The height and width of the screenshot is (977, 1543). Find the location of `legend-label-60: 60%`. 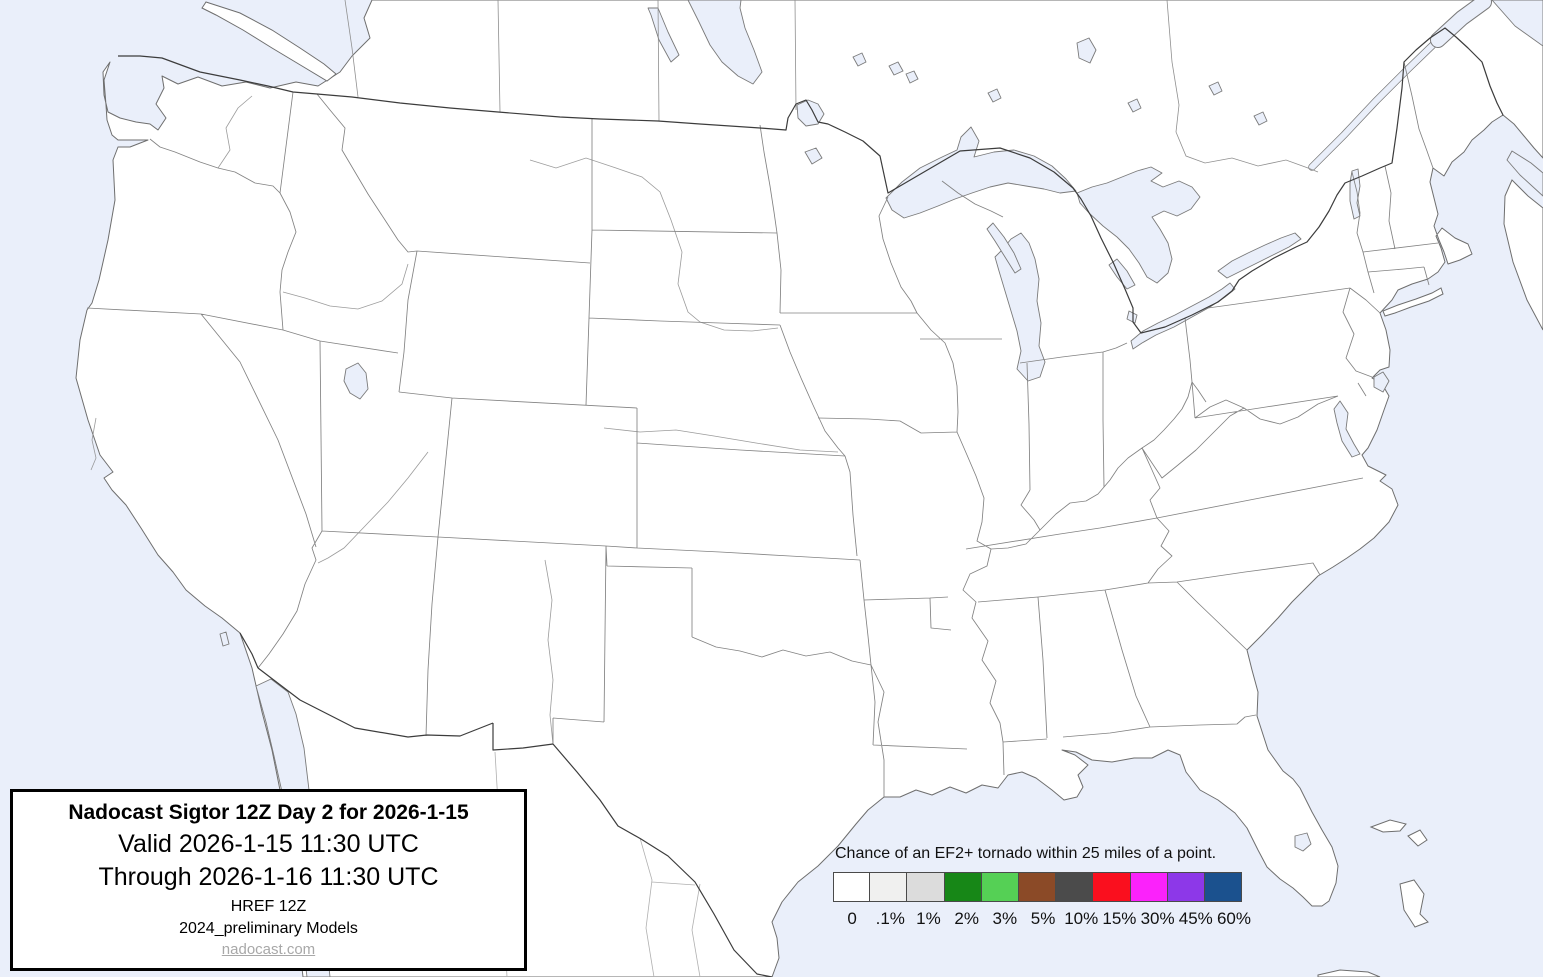

legend-label-60: 60% is located at coordinates (1233, 918).